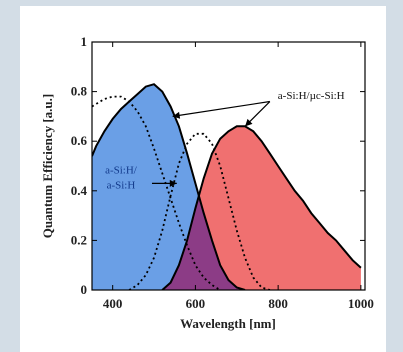 Image resolution: width=403 pixels, height=352 pixels. I want to click on annotation-tandem-label: a-Si:H/µc-Si:H, so click(311, 96).